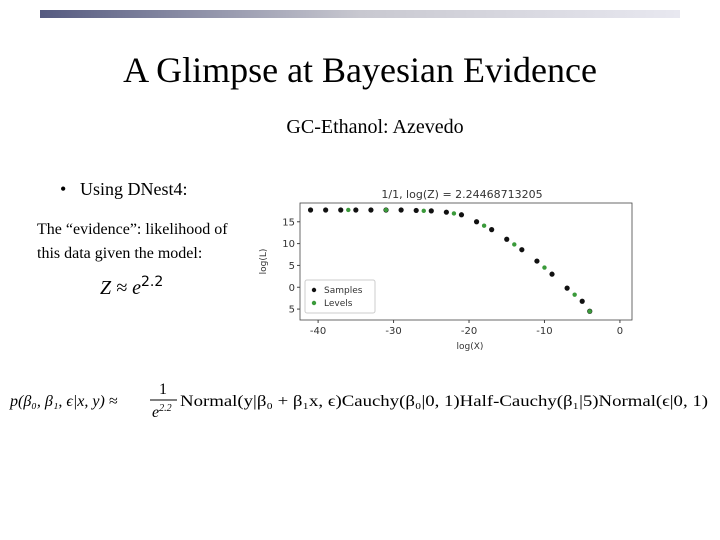  What do you see at coordinates (63, 401) in the screenshot?
I see `formula-lhs: p(β₀, β₁, ϵ|x, y) ≈` at bounding box center [63, 401].